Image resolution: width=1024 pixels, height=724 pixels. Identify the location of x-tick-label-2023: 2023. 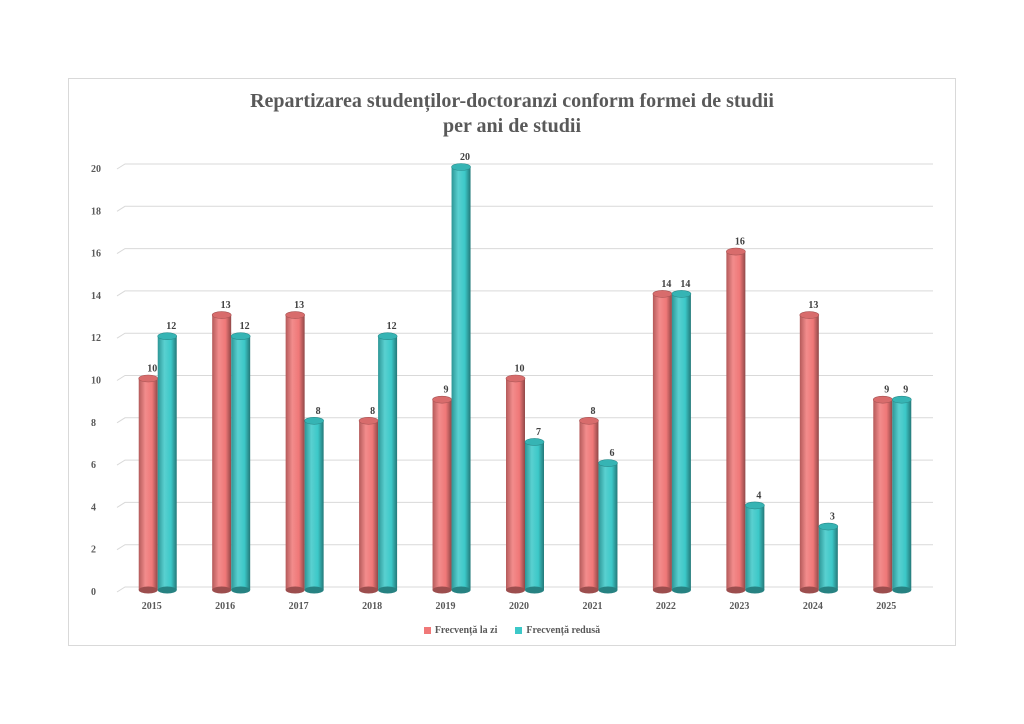
(739, 606).